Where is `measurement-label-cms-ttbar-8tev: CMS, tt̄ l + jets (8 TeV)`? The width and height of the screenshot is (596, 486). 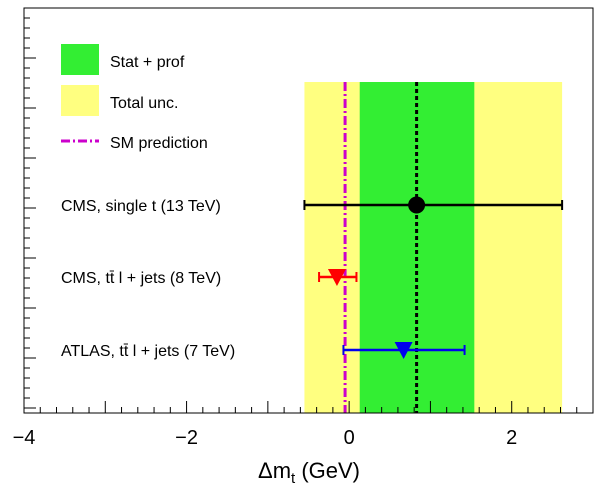 measurement-label-cms-ttbar-8tev: CMS, tt̄ l + jets (8 TeV) is located at coordinates (141, 278).